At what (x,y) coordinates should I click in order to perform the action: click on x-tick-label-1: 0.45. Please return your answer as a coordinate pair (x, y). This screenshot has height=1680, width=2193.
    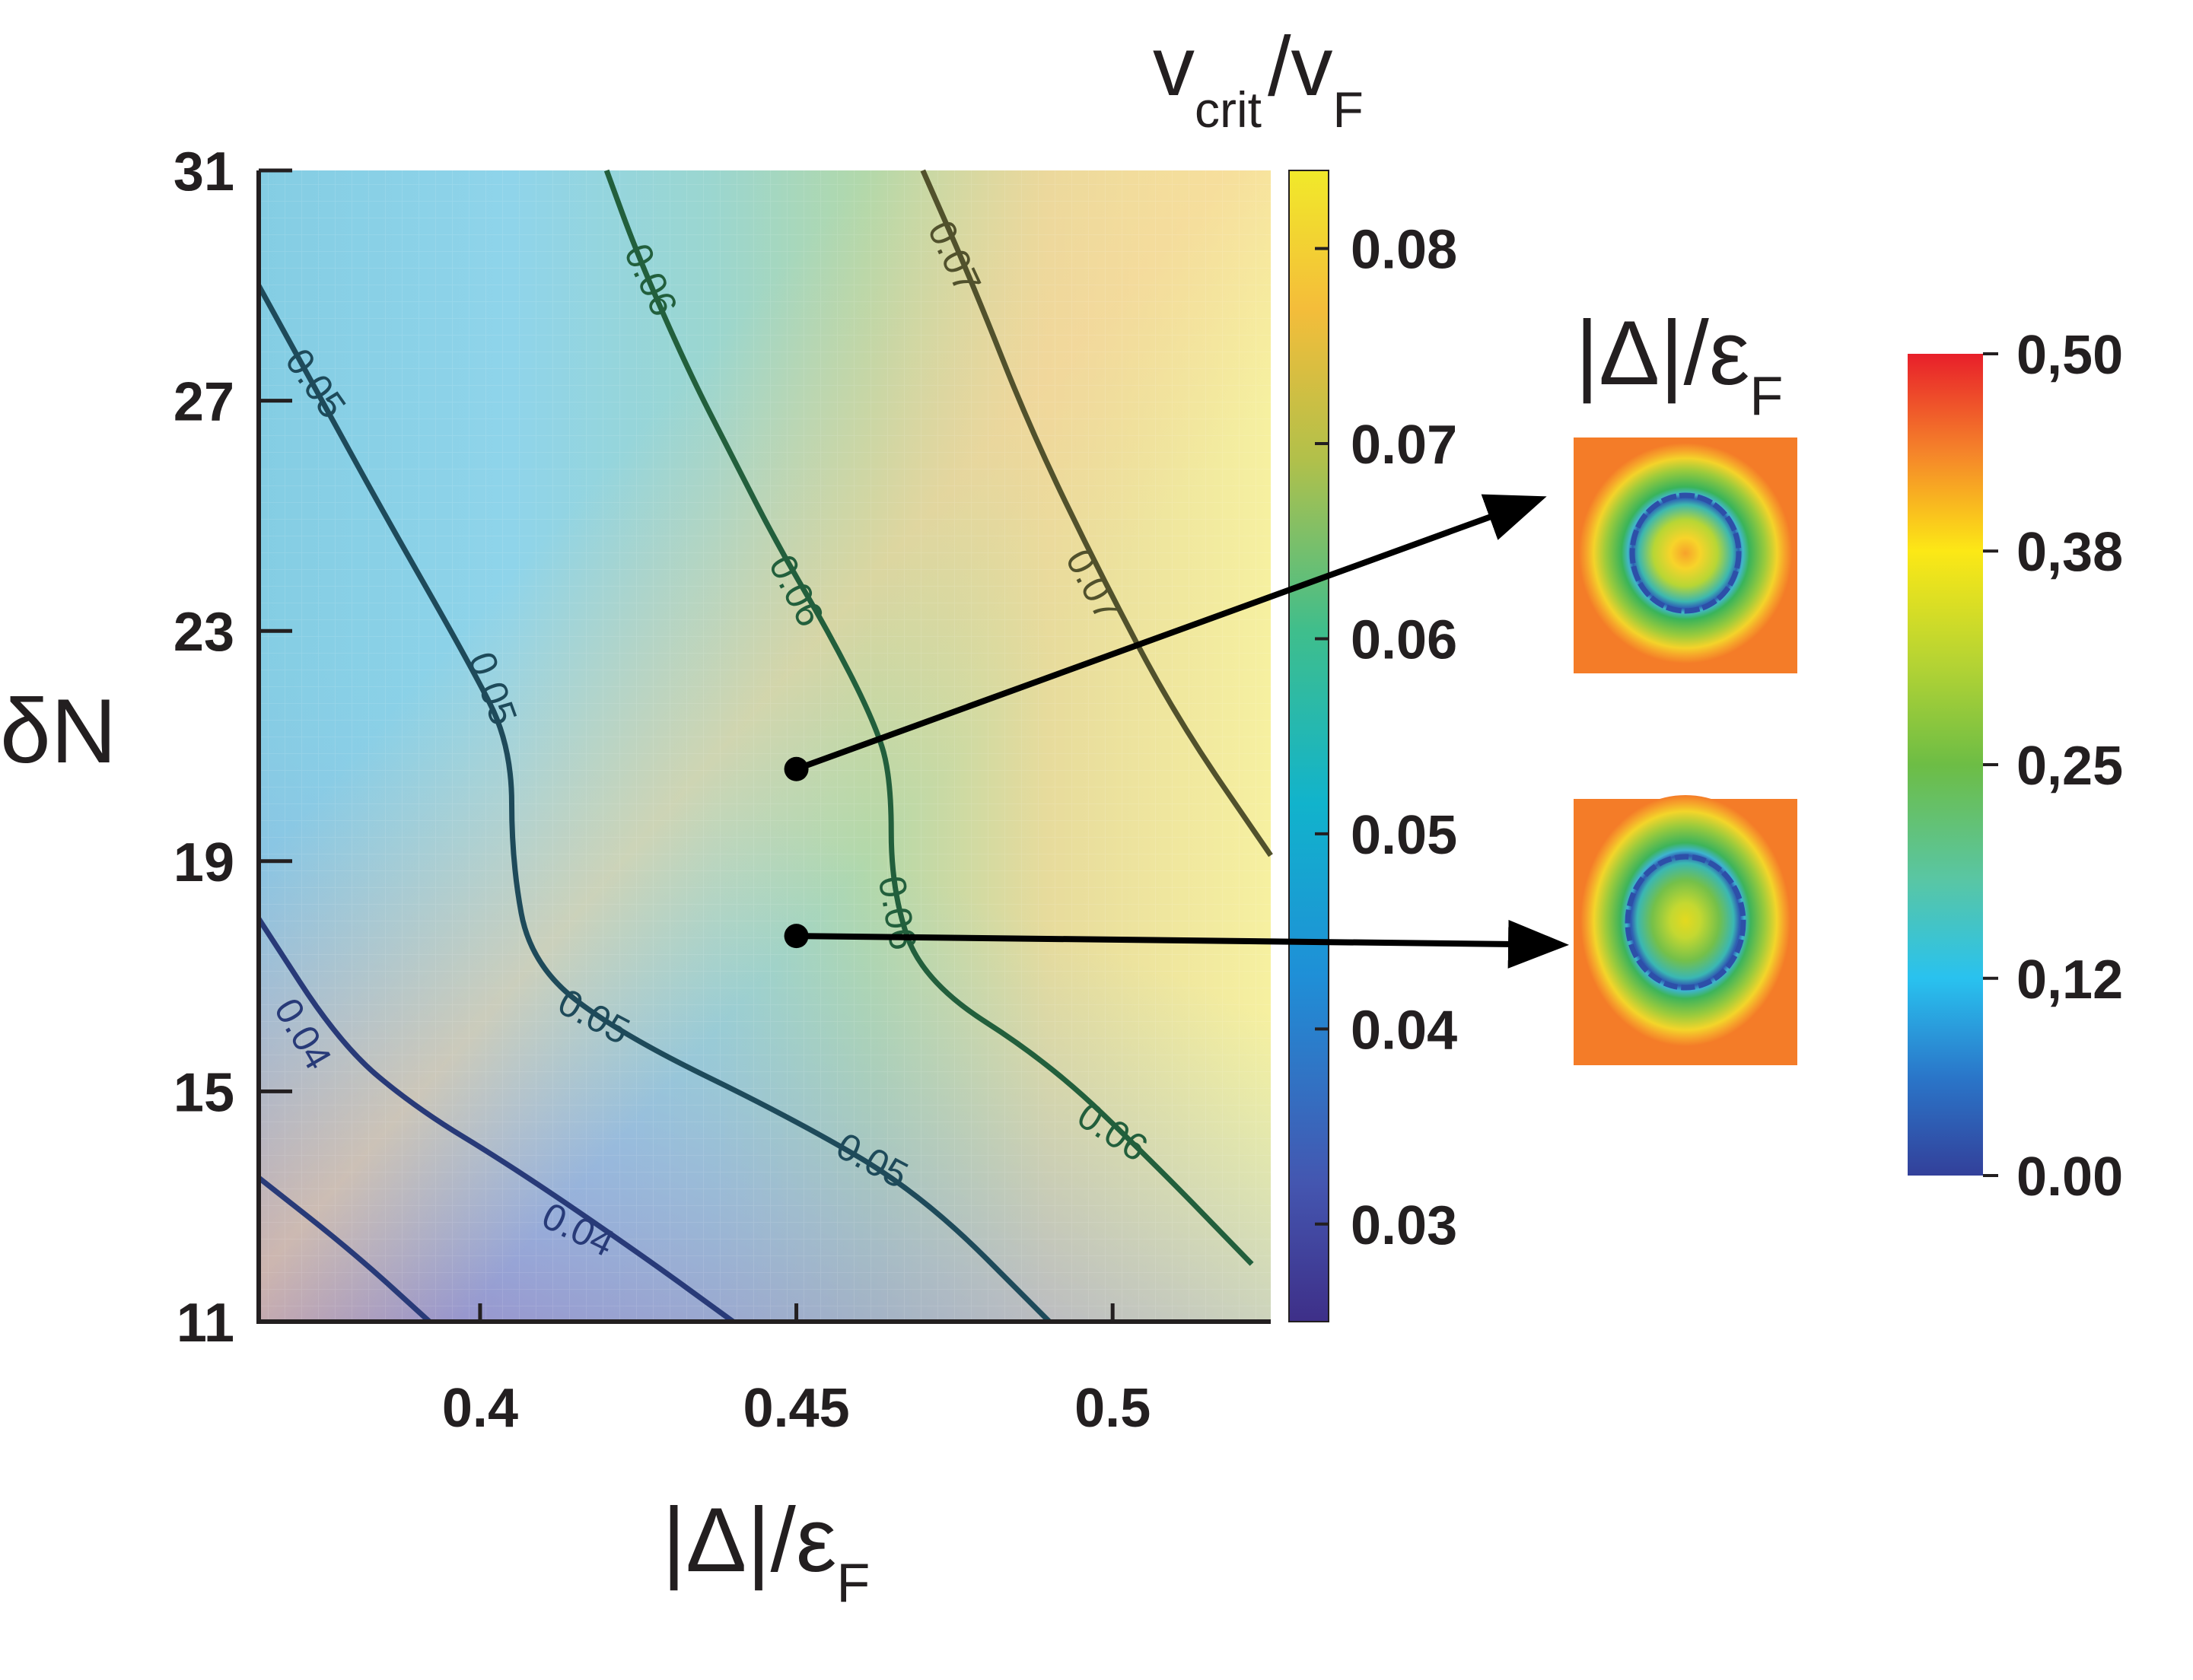
    Looking at the image, I should click on (796, 1408).